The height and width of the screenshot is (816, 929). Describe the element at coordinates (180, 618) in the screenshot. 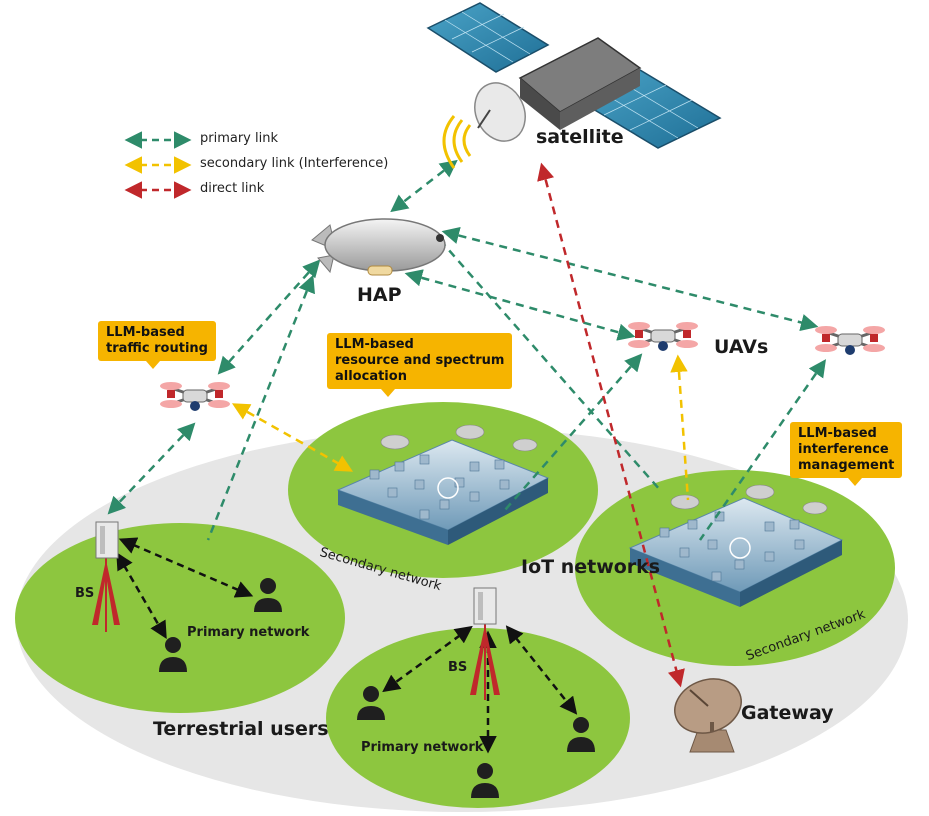

I see `primary-network-left` at that location.